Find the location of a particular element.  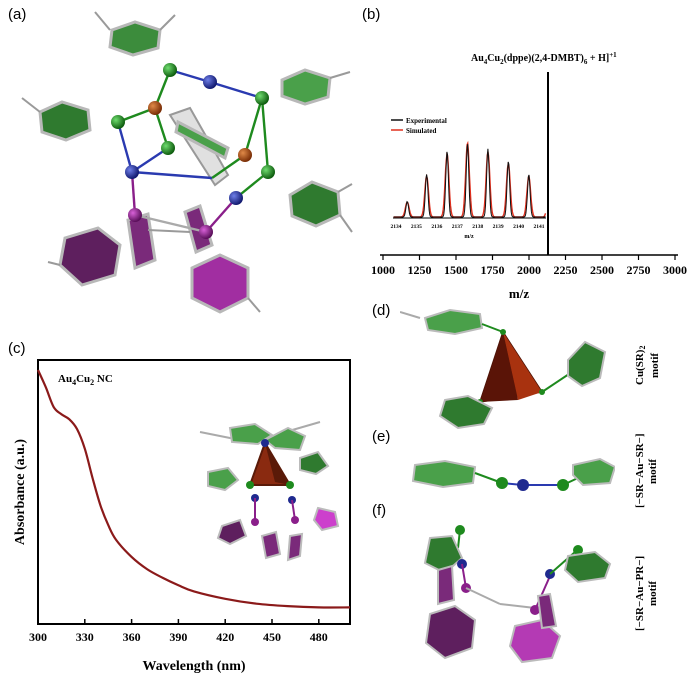

panel-label-a: (a) is located at coordinates (17, 14).